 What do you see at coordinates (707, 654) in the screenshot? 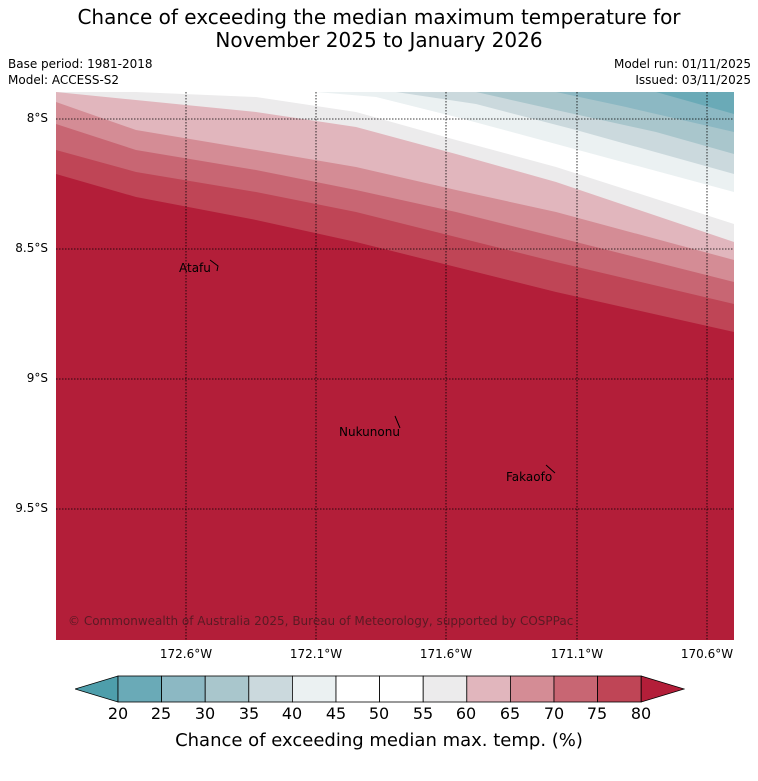
I see `lon-tick-label: 170.6°W` at bounding box center [707, 654].